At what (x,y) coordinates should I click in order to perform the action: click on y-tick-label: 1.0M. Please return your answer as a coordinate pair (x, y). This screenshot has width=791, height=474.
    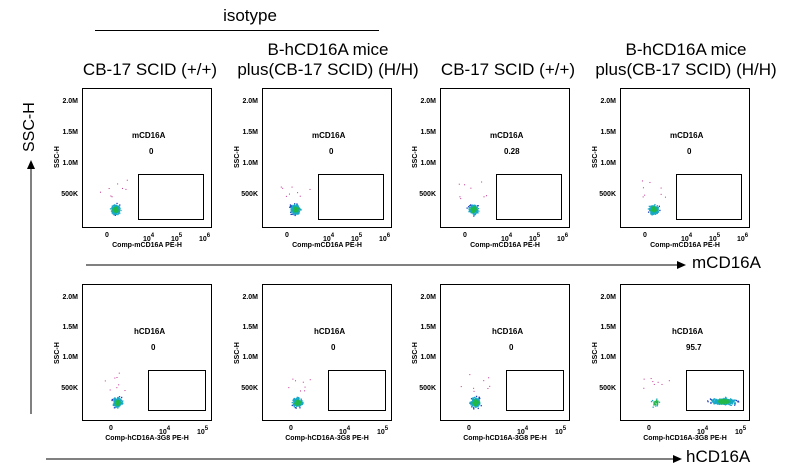
    Looking at the image, I should click on (428, 358).